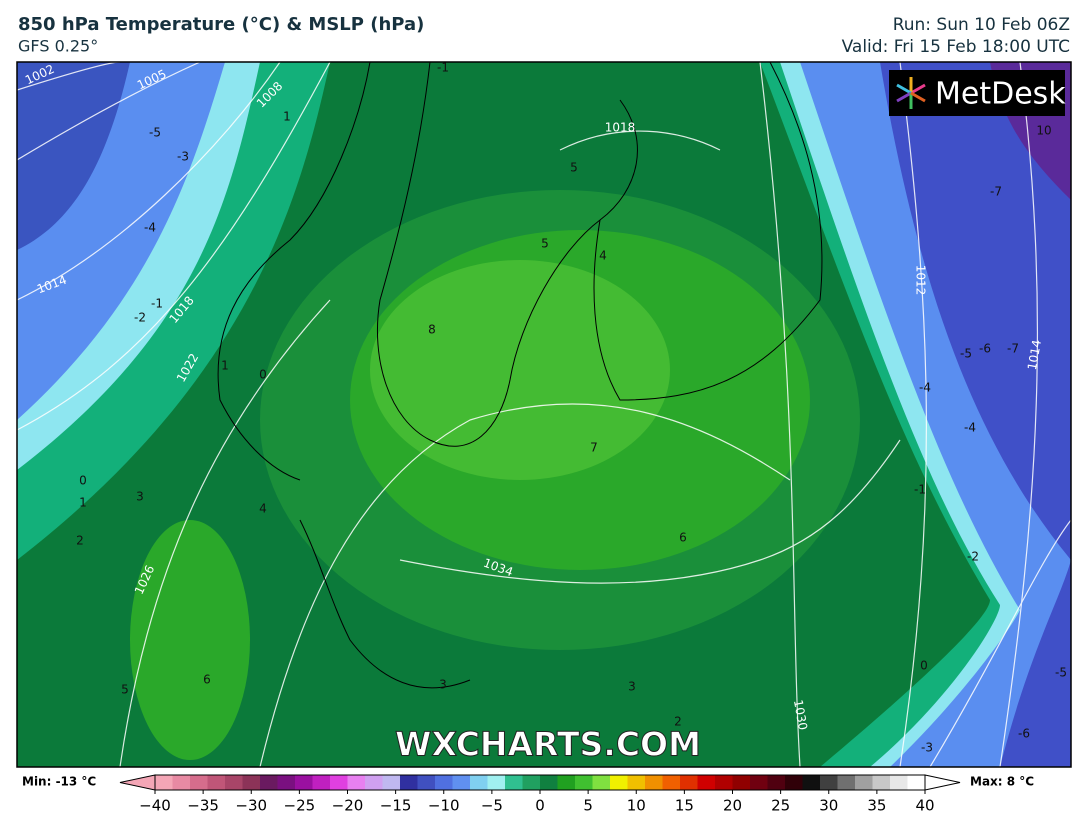 The image size is (1088, 837). I want to click on title: 850 hPa Temperature (°C) & MSLP (hPa), so click(221, 24).